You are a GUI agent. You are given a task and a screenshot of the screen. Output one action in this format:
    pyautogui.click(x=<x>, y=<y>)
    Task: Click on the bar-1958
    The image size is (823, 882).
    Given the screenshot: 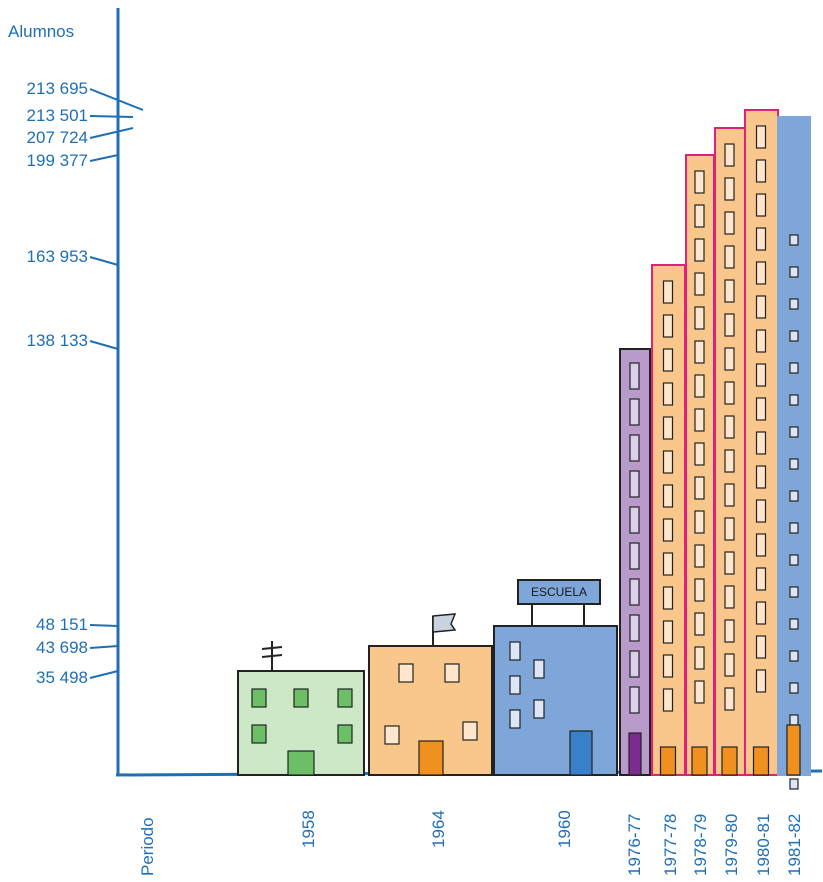 What is the action you would take?
    pyautogui.click(x=301, y=708)
    